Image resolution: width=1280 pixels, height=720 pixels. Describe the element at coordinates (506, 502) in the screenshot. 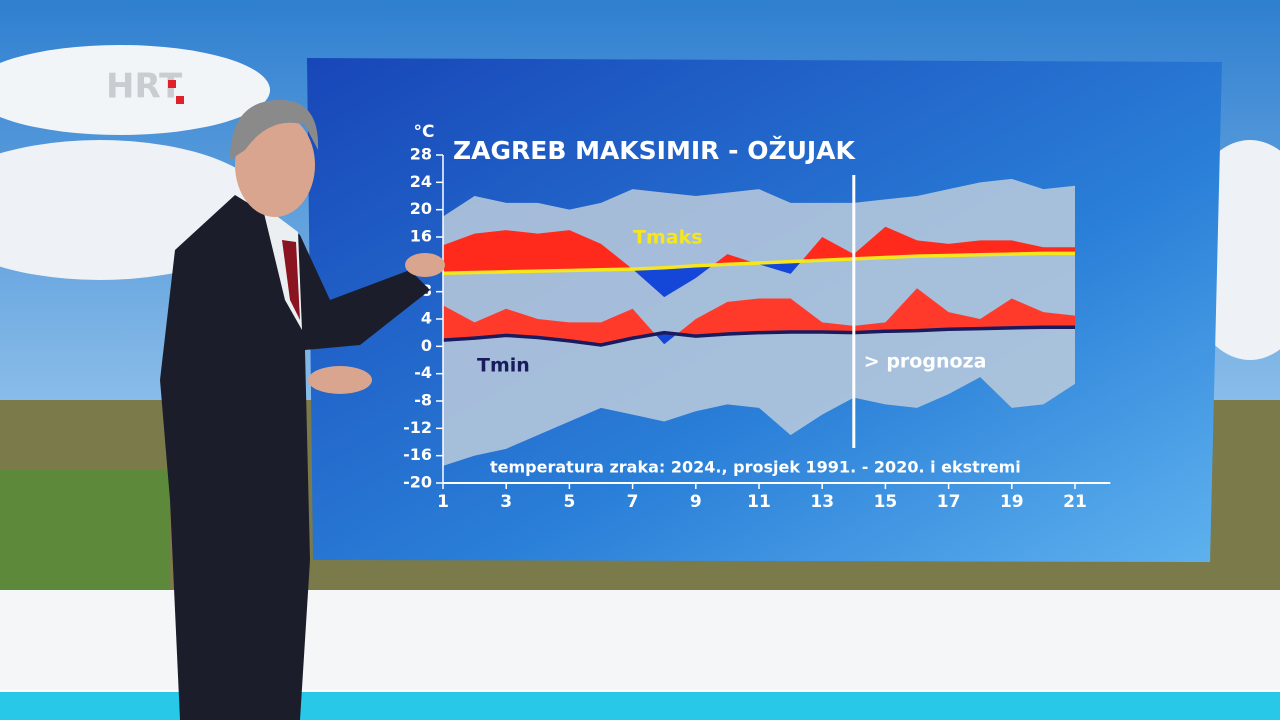

I see `x-tick-label: 3` at that location.